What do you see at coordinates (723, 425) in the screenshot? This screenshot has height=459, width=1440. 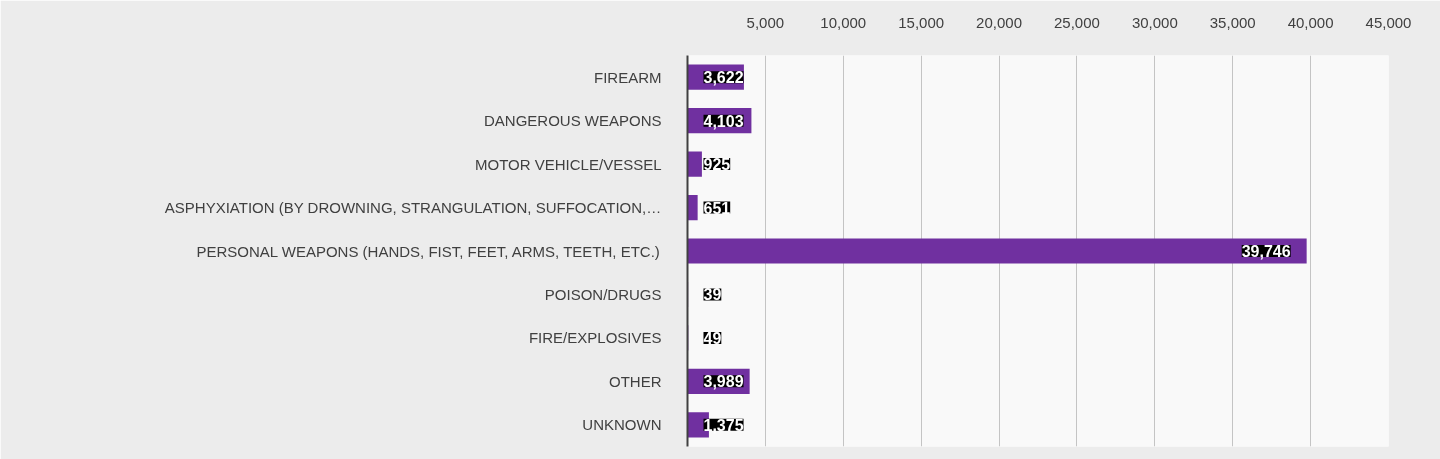 I see `data-label: 1,375` at bounding box center [723, 425].